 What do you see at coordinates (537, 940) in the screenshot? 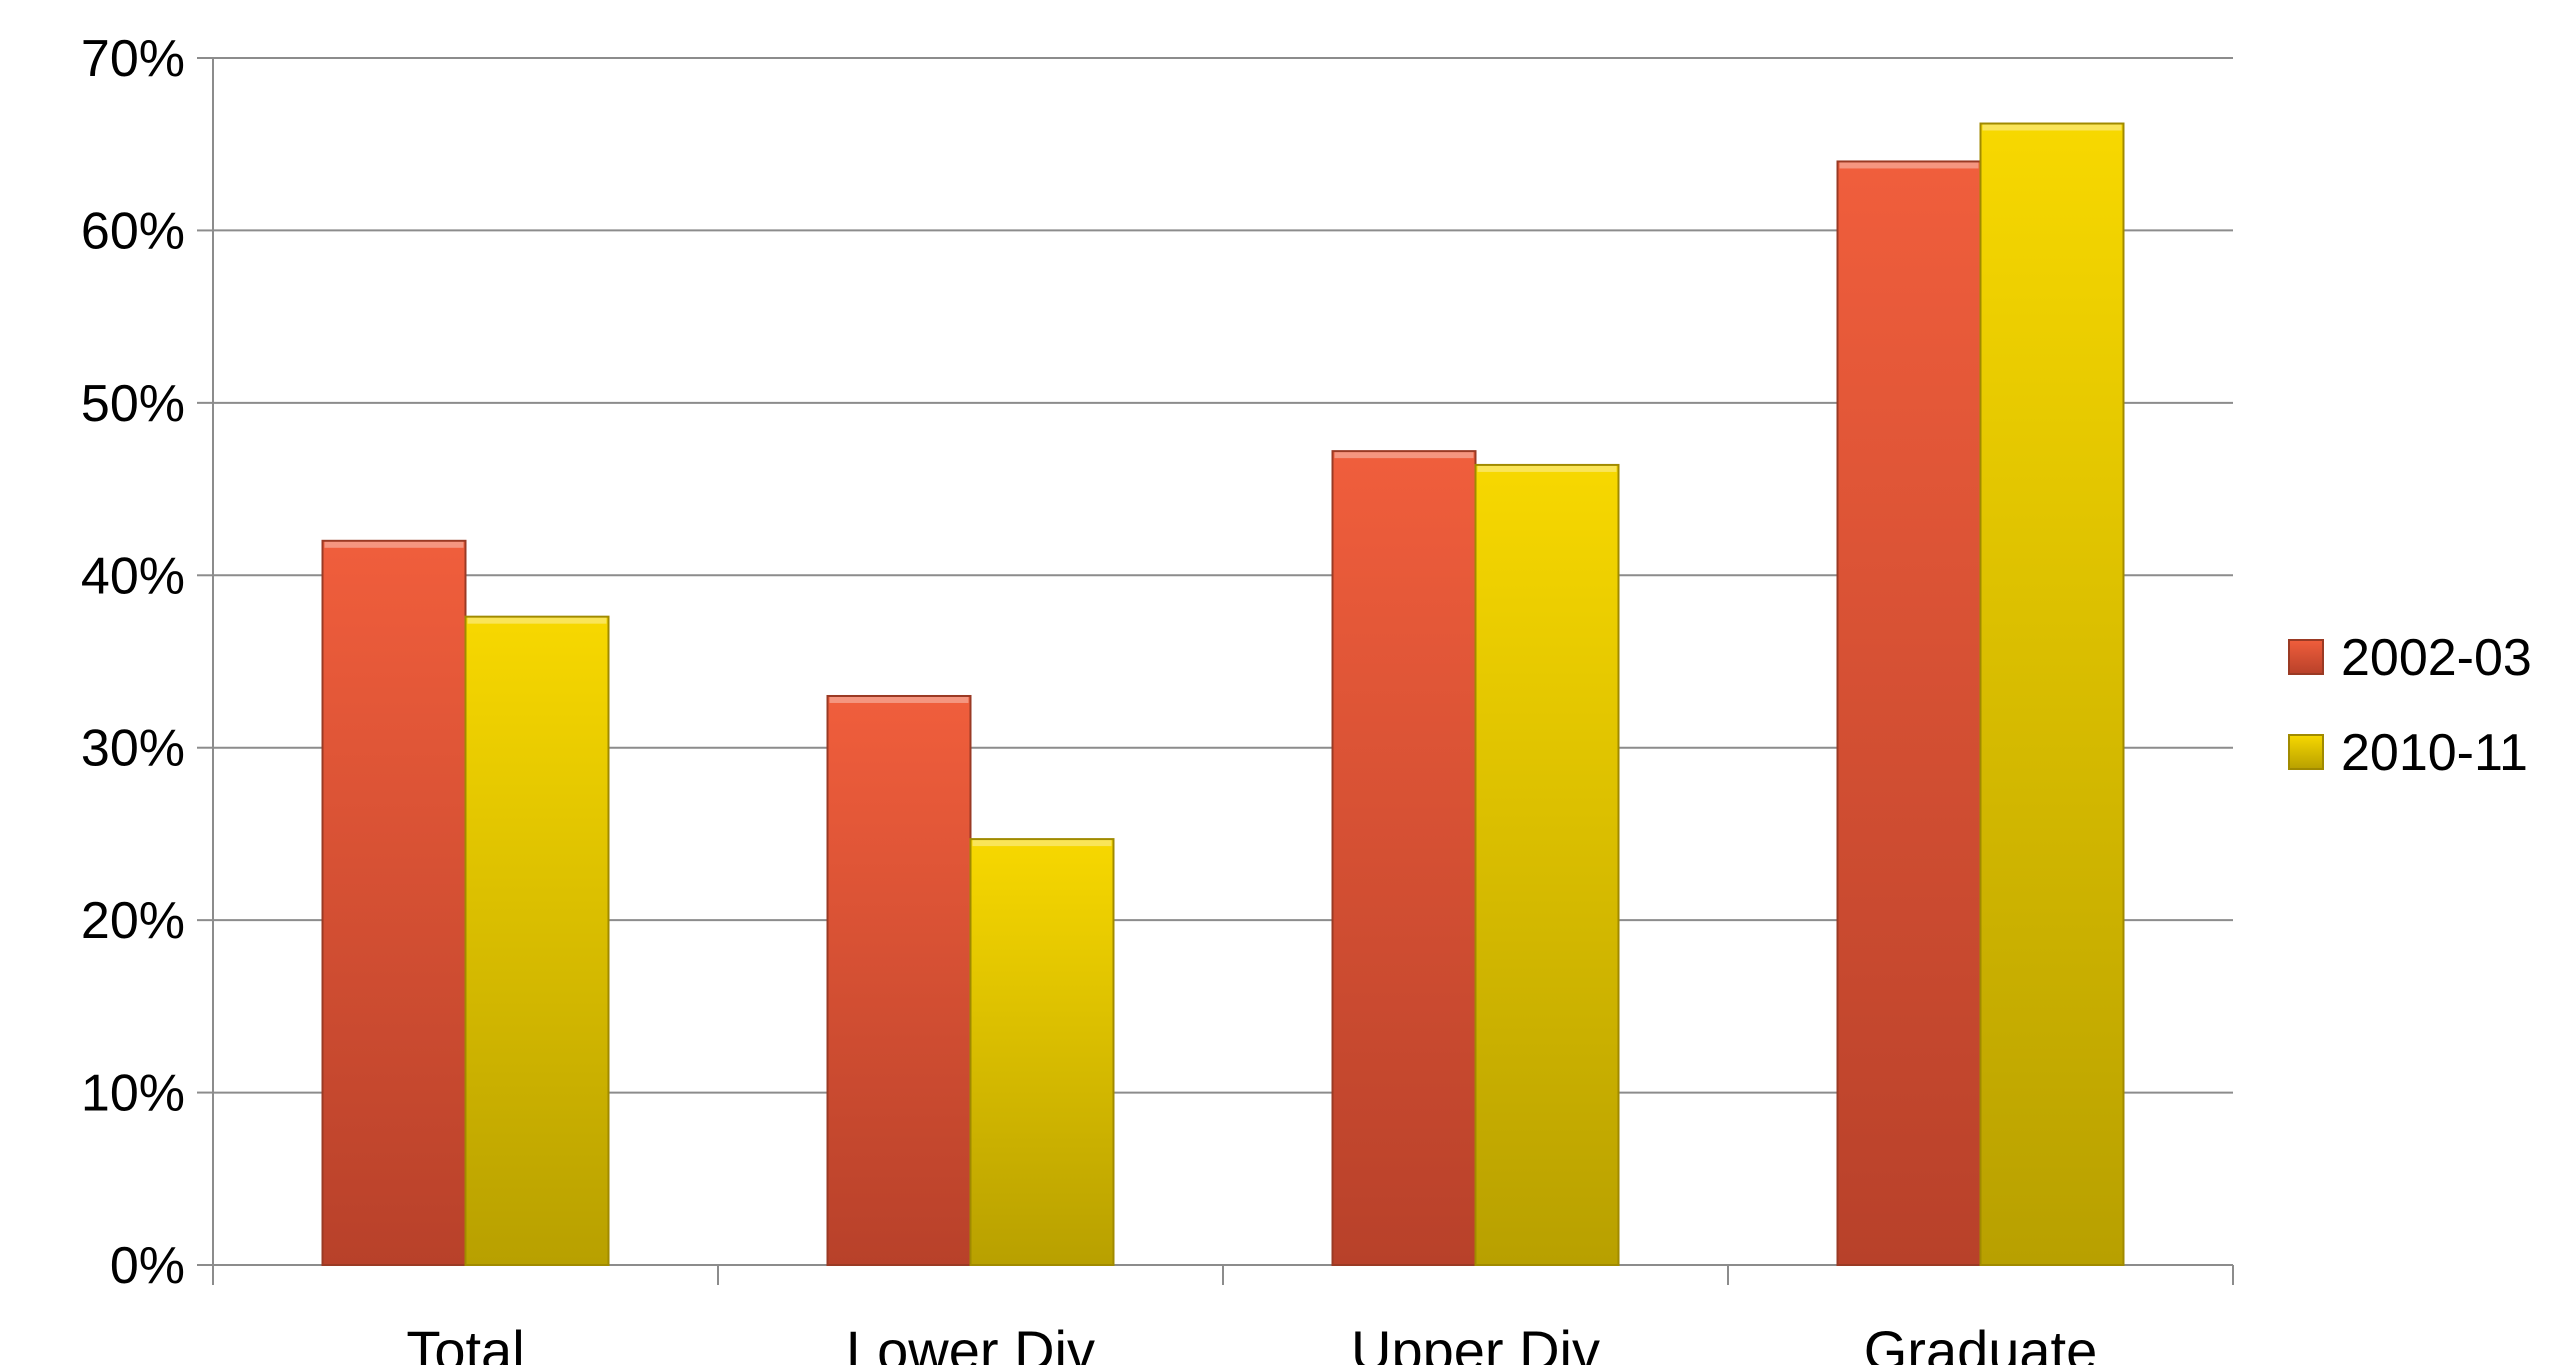
I see `bar-2010-11-total` at bounding box center [537, 940].